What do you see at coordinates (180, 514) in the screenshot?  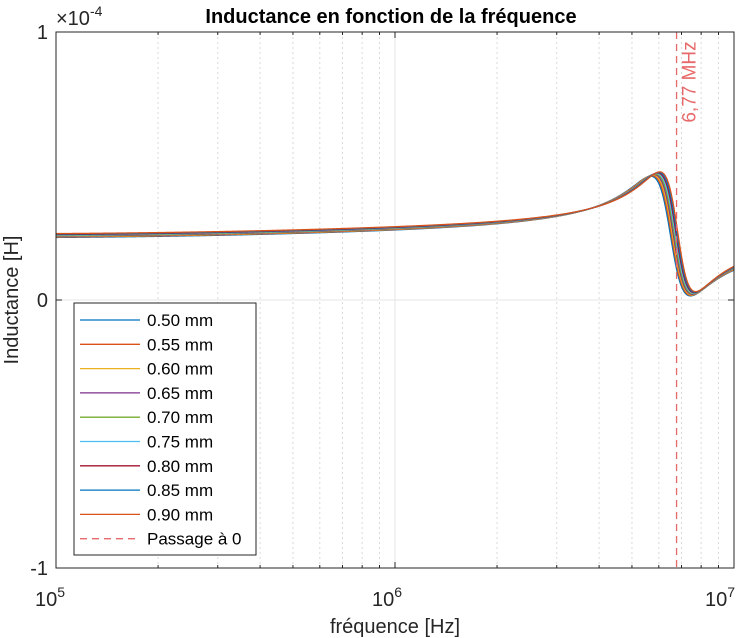 I see `legend-label: 0.90 mm` at bounding box center [180, 514].